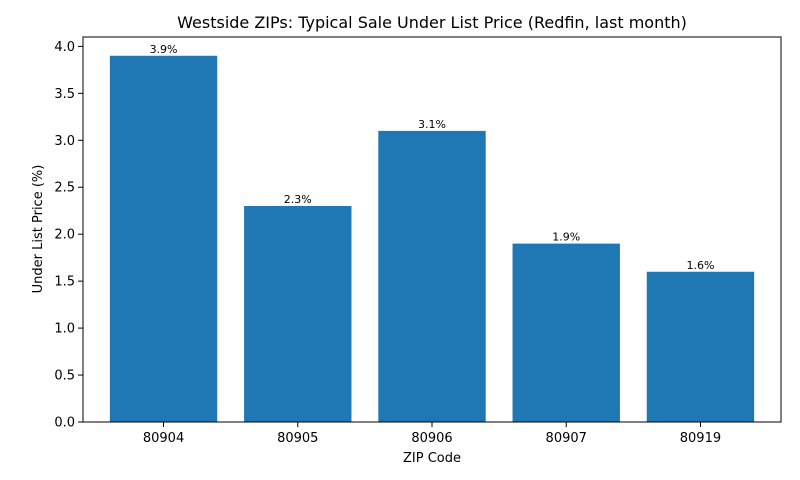 The height and width of the screenshot is (480, 800). Describe the element at coordinates (566, 237) in the screenshot. I see `data-label-80907: 1.9%` at that location.